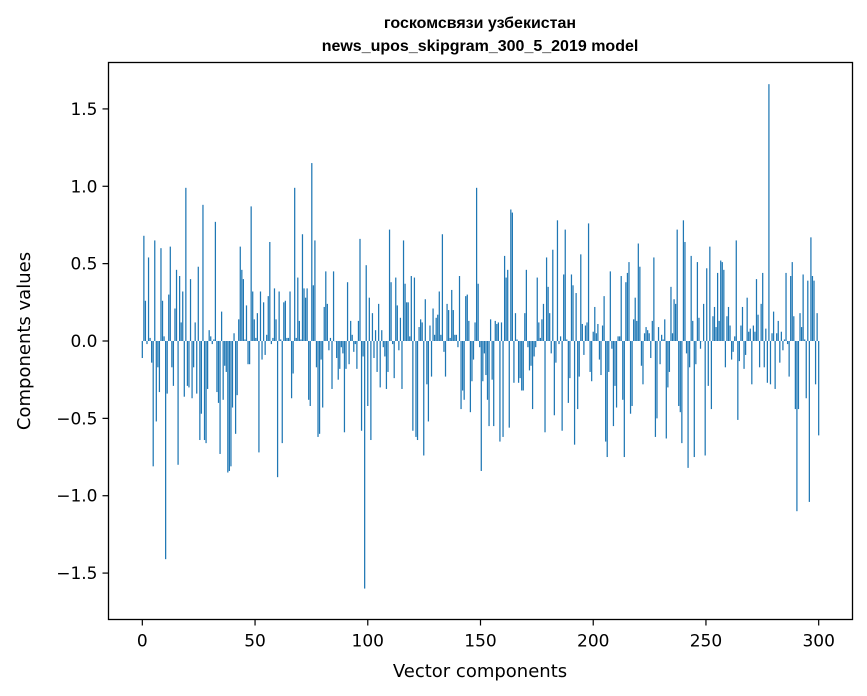  Describe the element at coordinates (83, 187) in the screenshot. I see `y-tick-label: 1.0` at that location.